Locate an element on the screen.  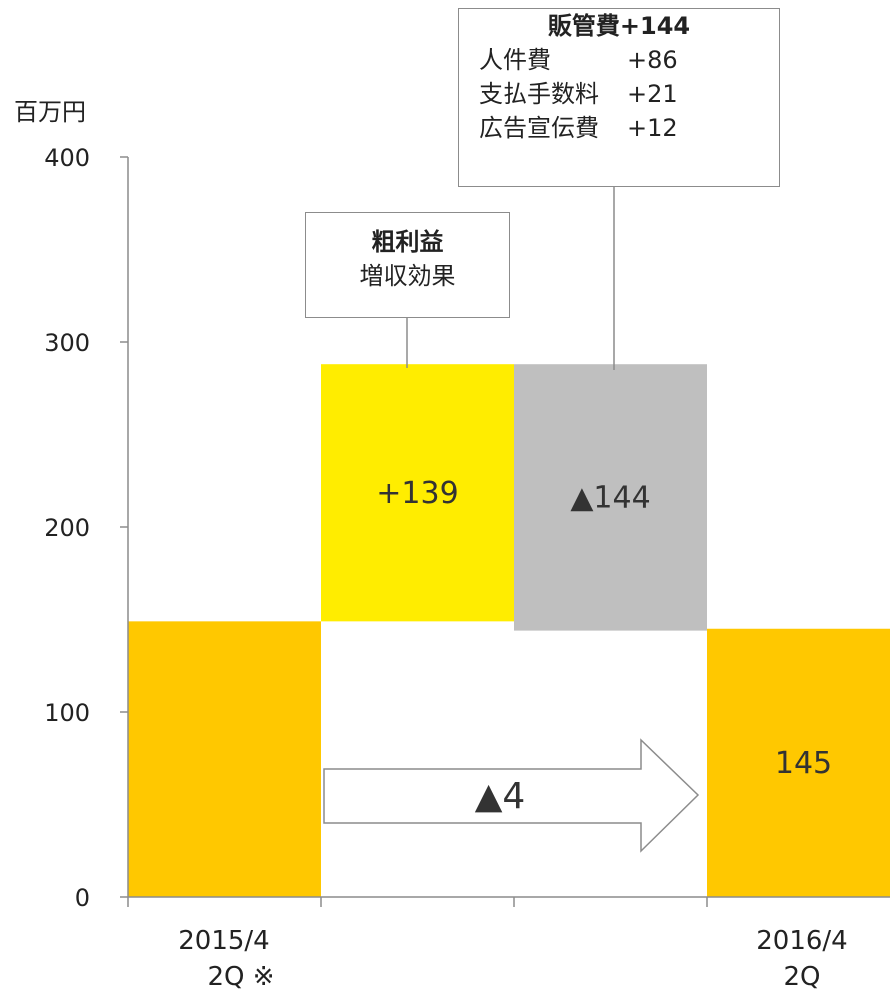
x-category-line2: 2Q is located at coordinates (802, 977).